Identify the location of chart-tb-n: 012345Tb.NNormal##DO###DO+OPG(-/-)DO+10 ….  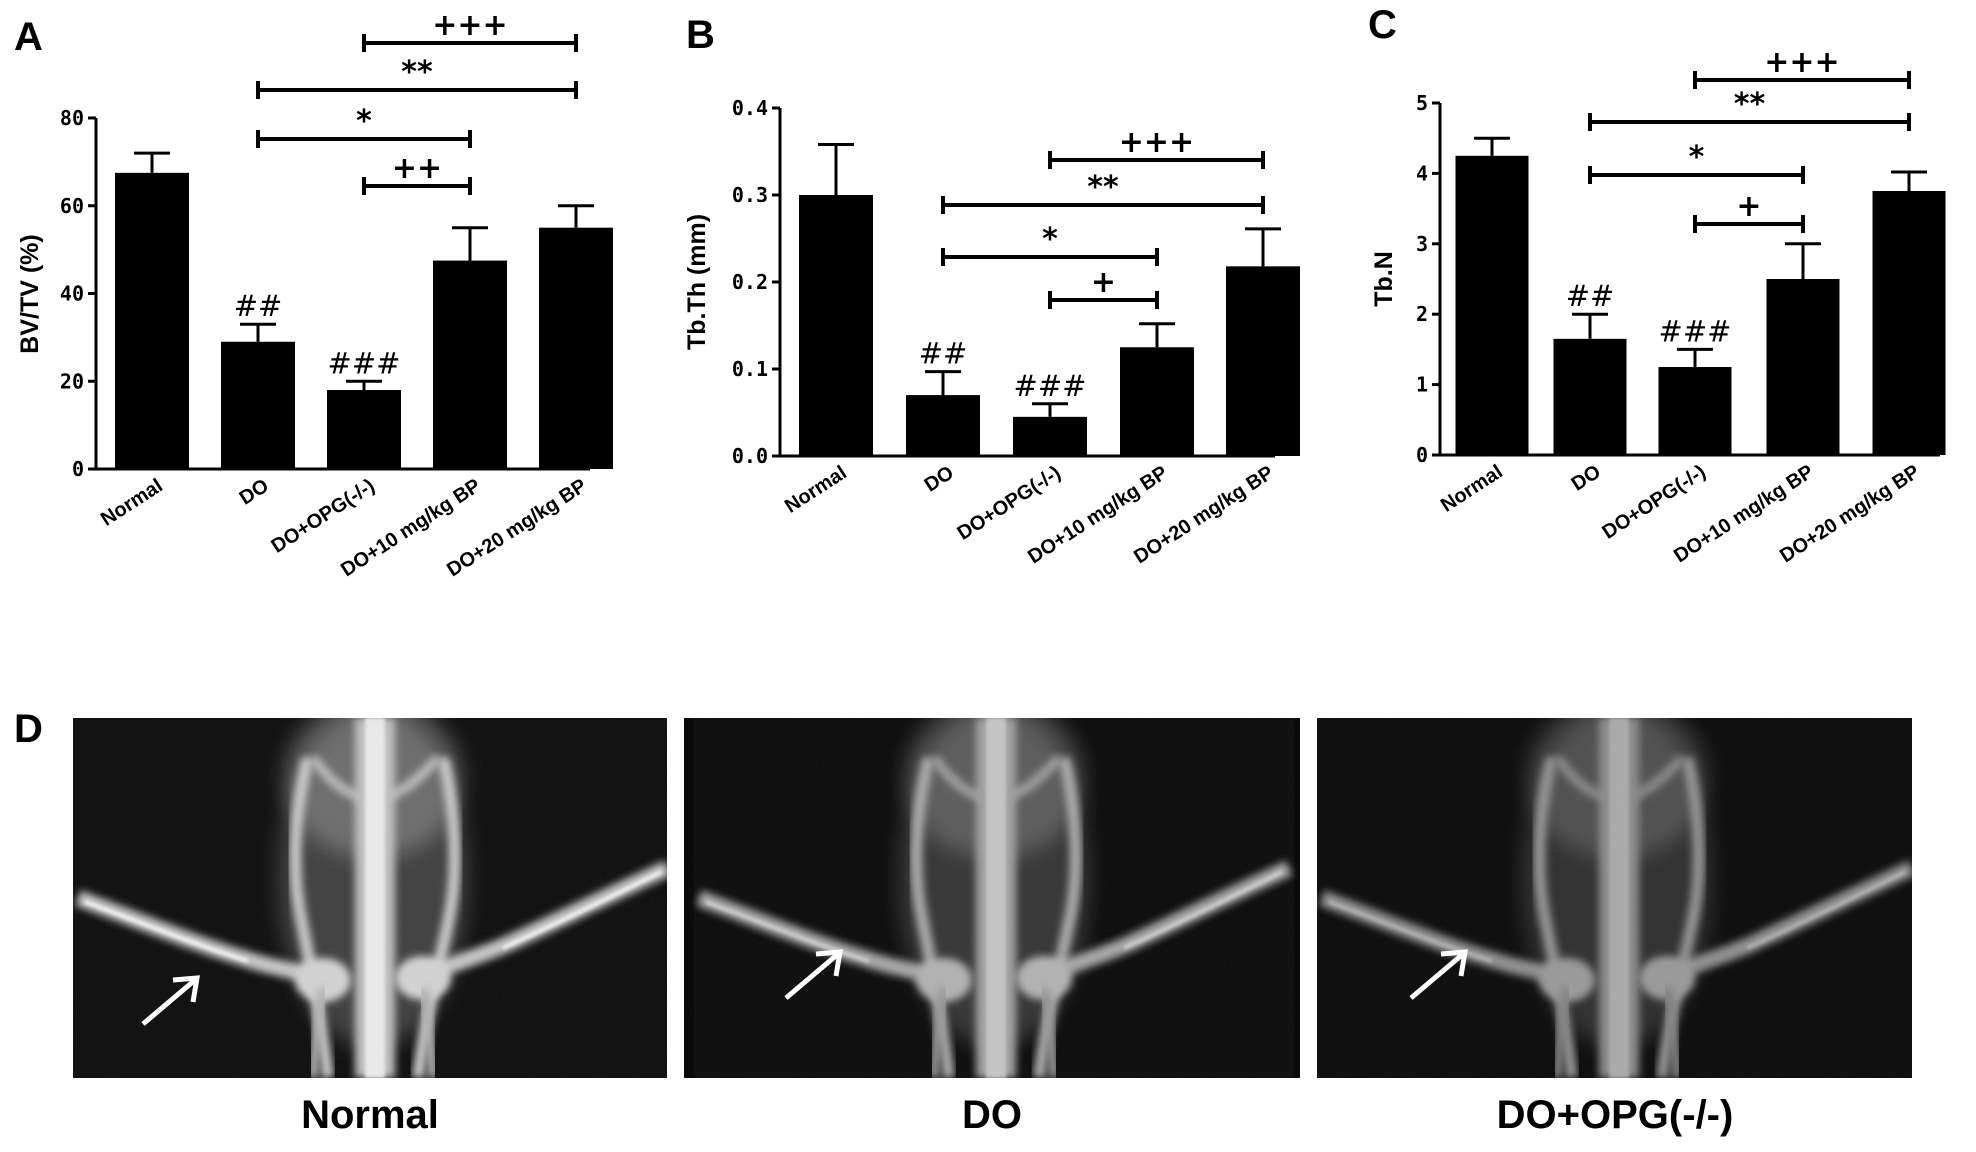
(1658, 306).